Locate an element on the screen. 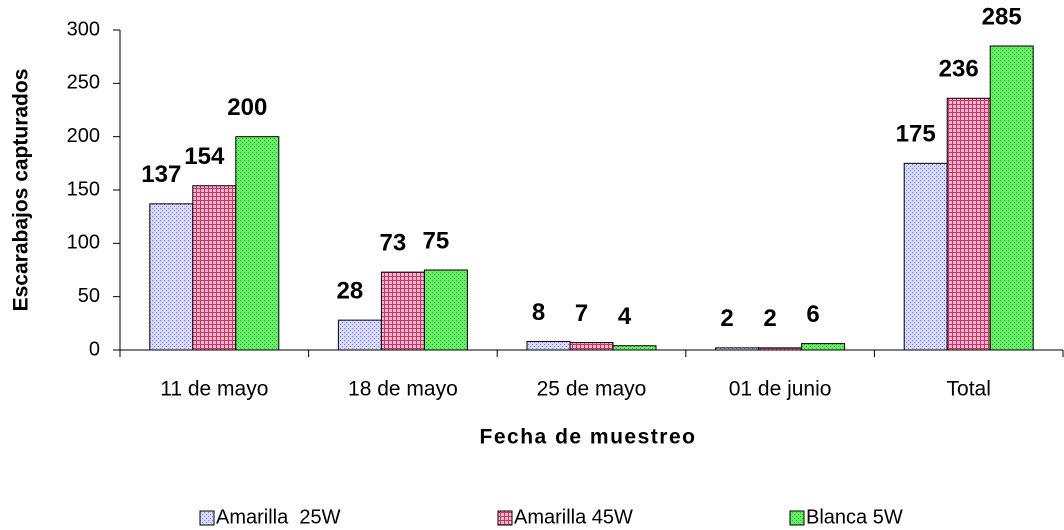 The image size is (1064, 530). data-label: 175 is located at coordinates (916, 134).